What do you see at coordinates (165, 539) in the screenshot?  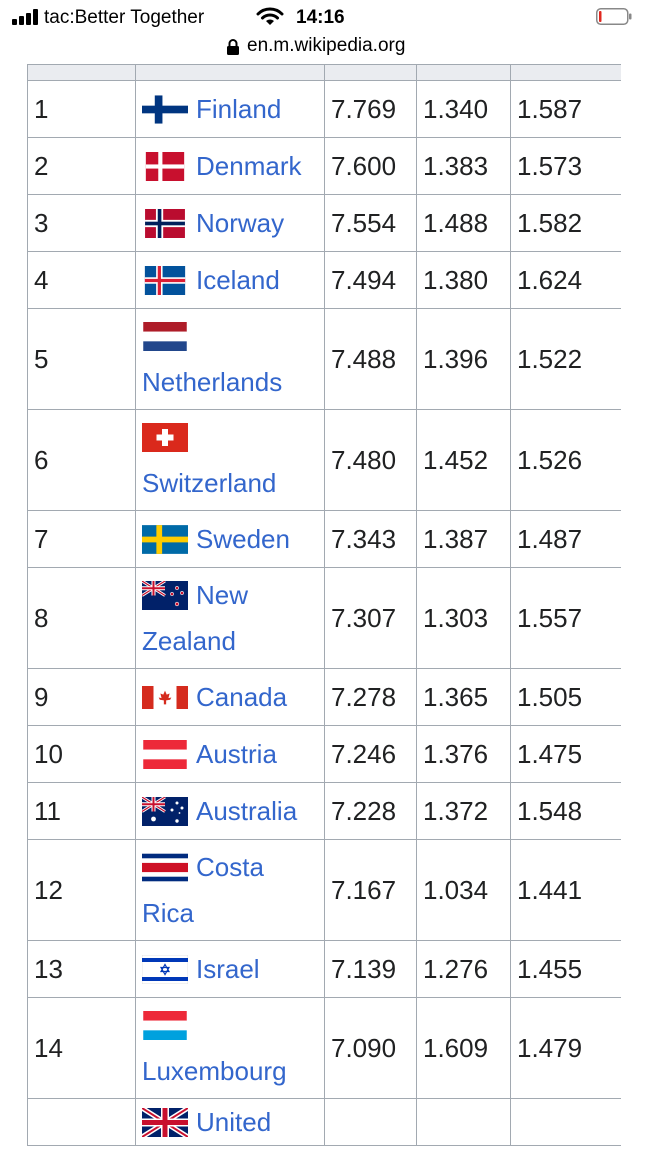 I see `sweden-flag-icon` at bounding box center [165, 539].